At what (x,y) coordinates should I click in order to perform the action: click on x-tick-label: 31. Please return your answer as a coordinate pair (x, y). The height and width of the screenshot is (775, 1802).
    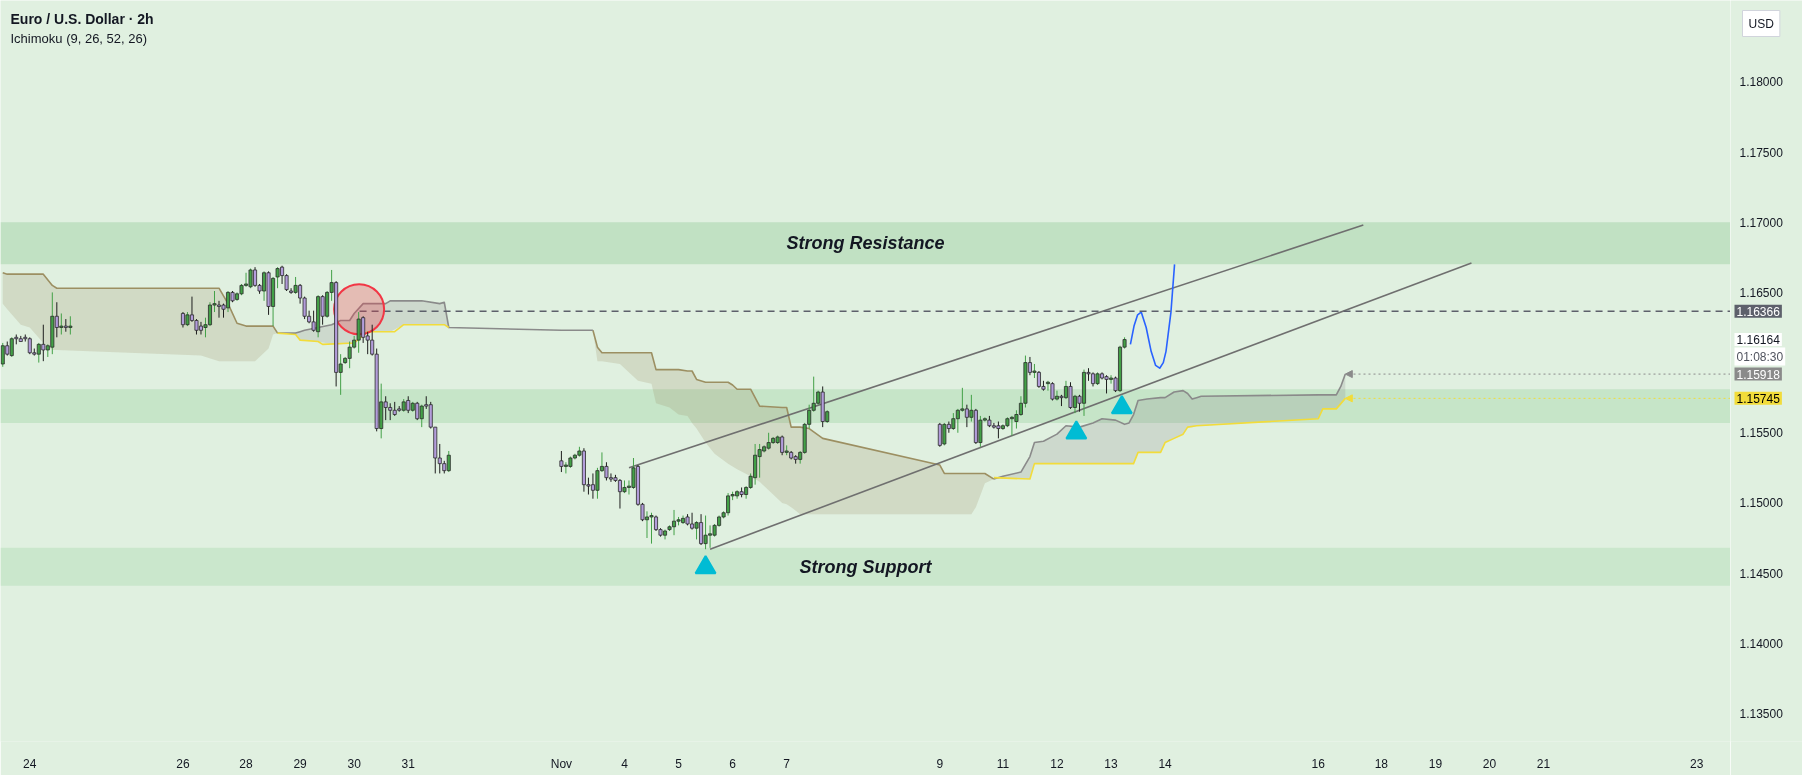
    Looking at the image, I should click on (408, 763).